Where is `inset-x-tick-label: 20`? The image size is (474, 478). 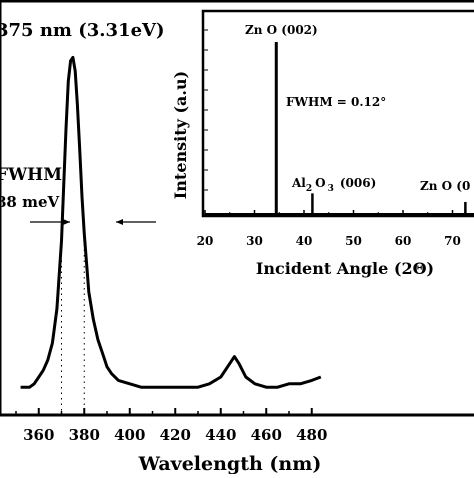 inset-x-tick-label: 20 is located at coordinates (205, 241).